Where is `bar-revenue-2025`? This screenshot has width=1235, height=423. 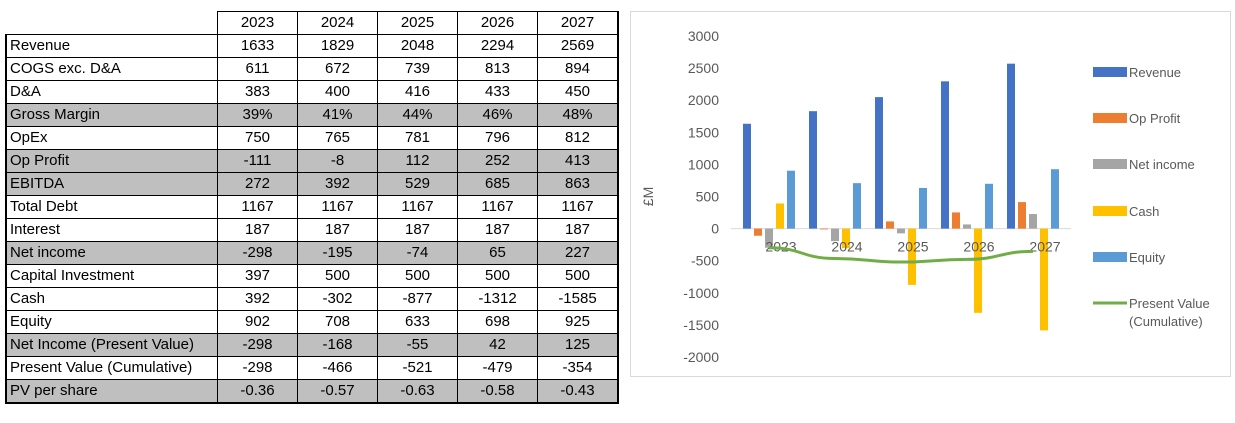 bar-revenue-2025 is located at coordinates (879, 163).